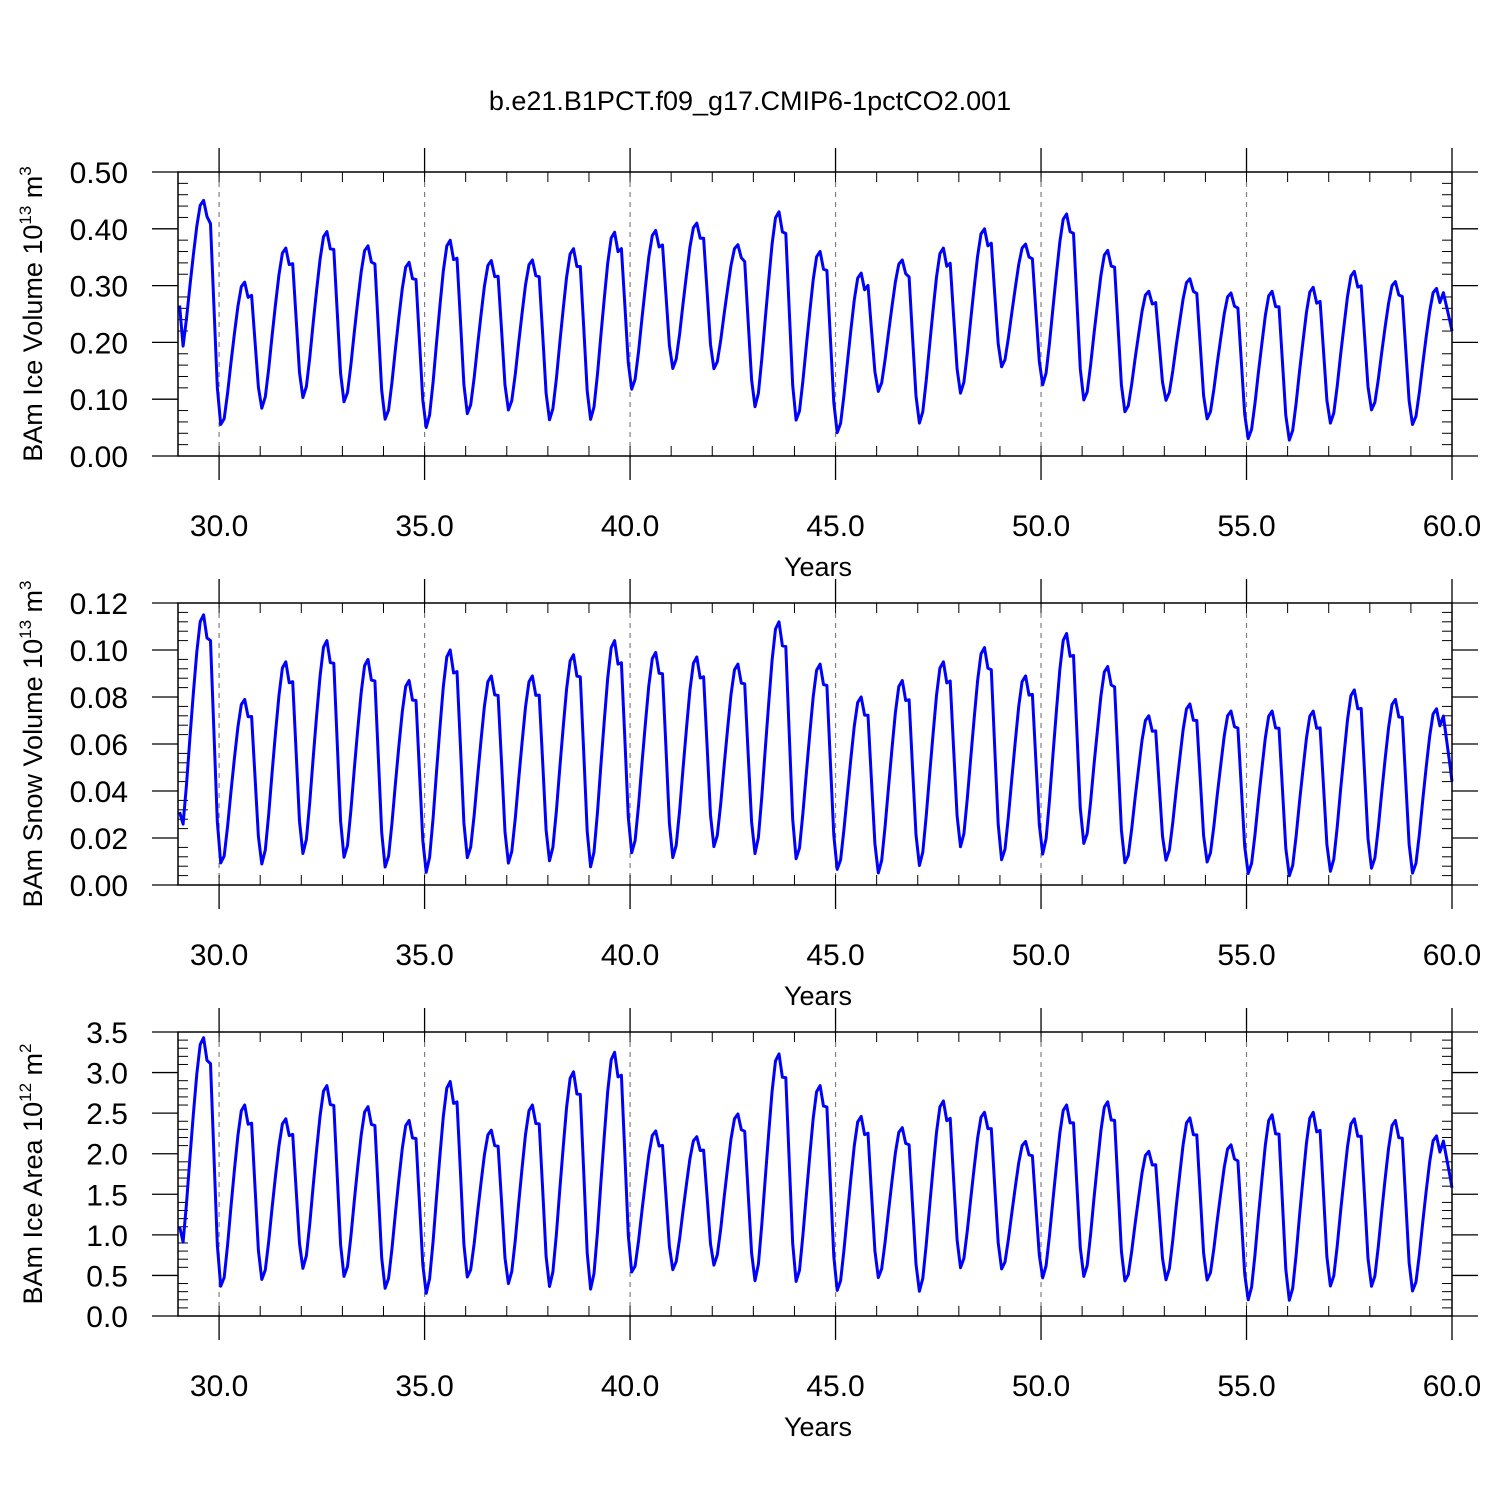 The width and height of the screenshot is (1500, 1500). Describe the element at coordinates (630, 955) in the screenshot. I see `snow-volume-x-tick-label: 40.0` at that location.